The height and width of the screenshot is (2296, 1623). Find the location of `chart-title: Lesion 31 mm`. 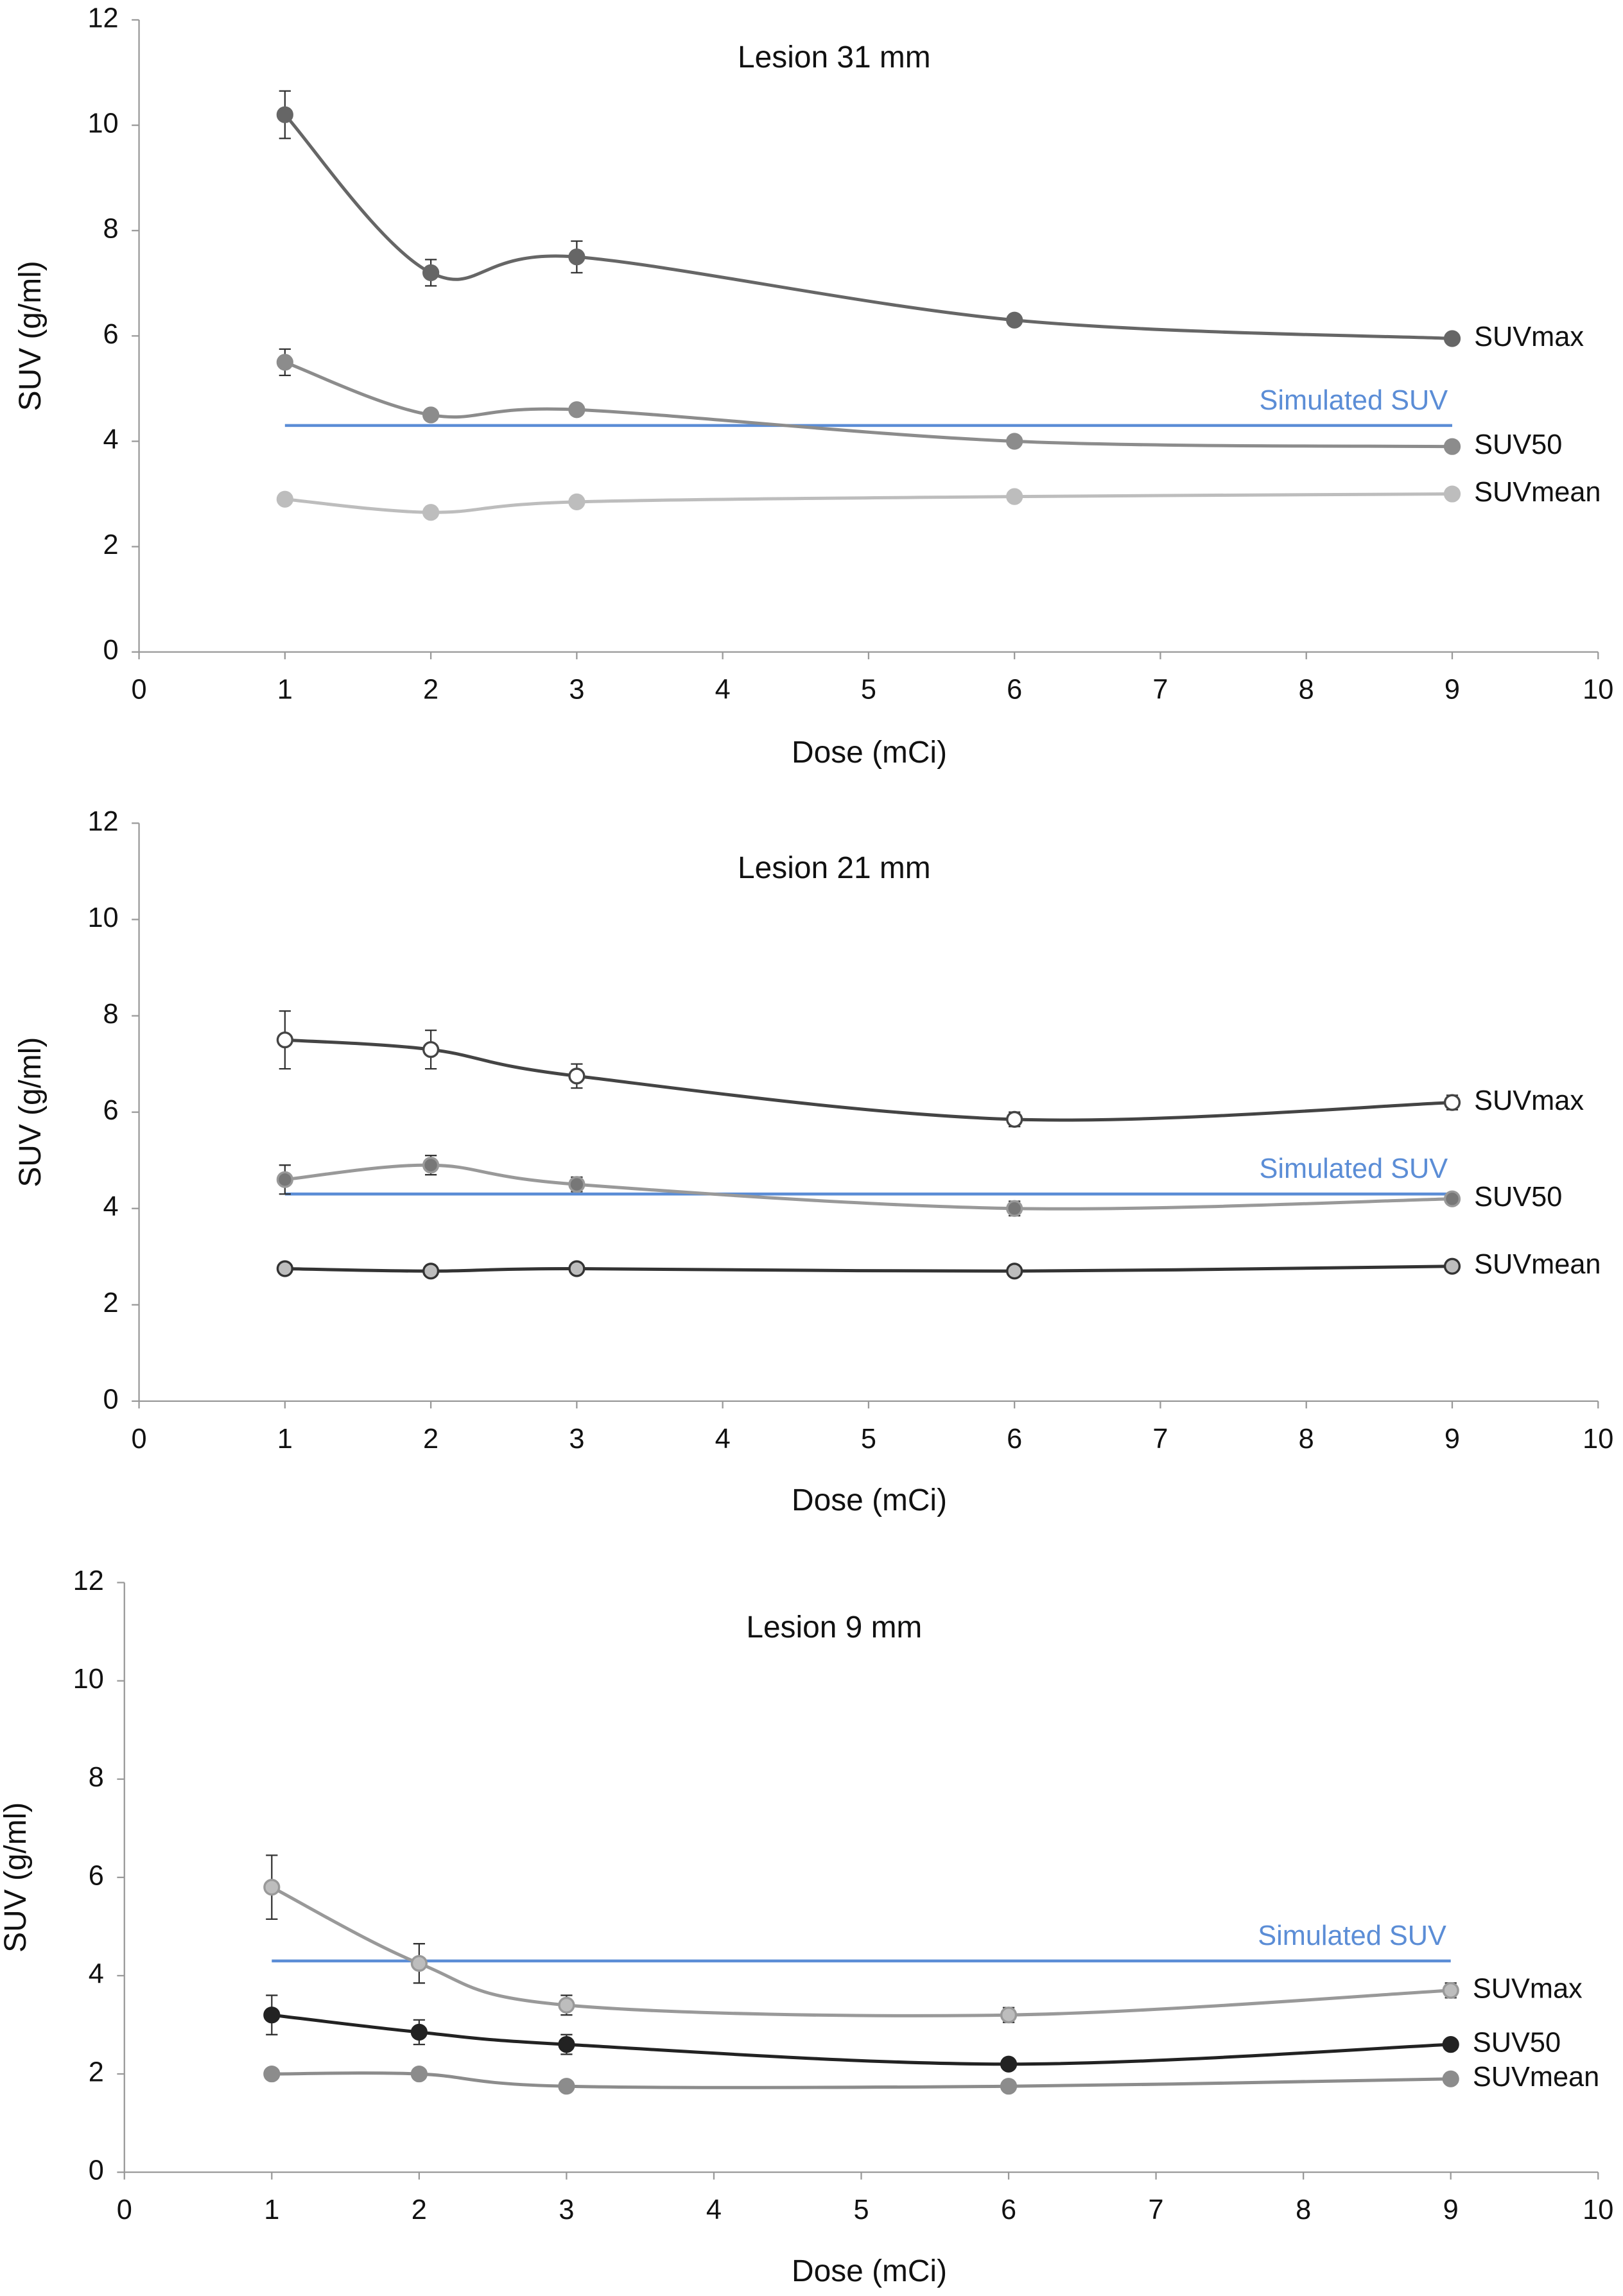

chart-title: Lesion 31 mm is located at coordinates (834, 57).